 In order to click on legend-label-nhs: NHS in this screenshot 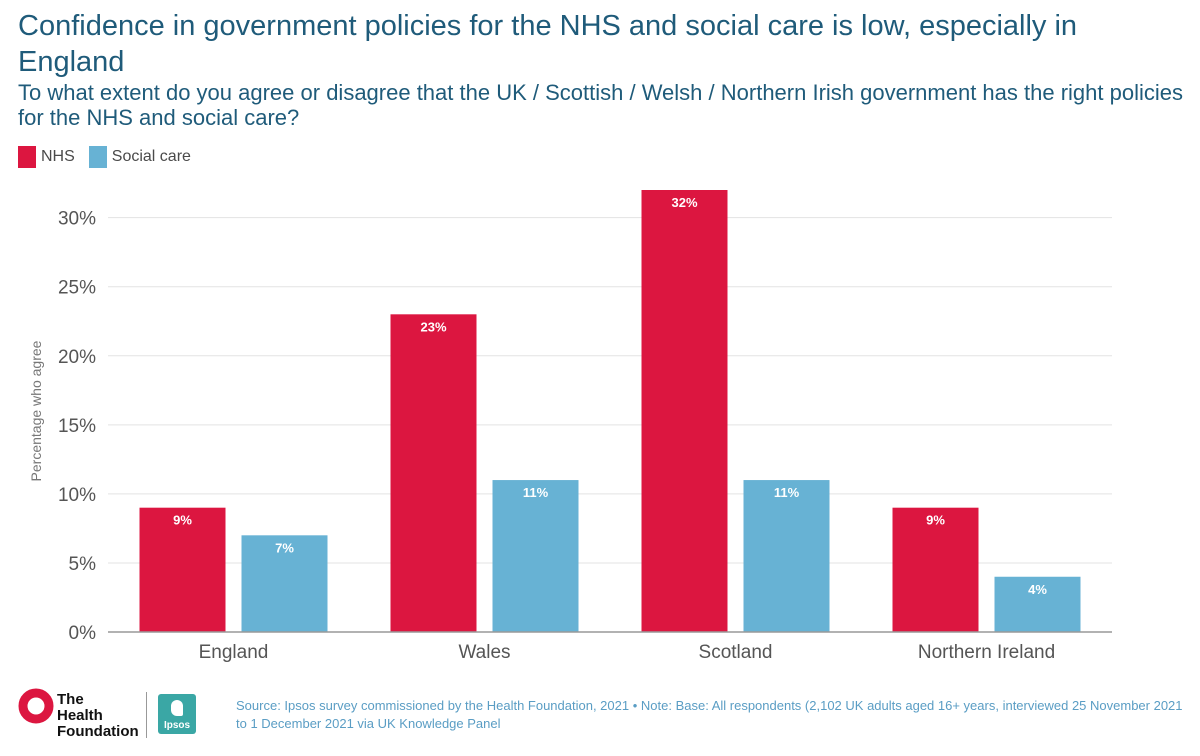, I will do `click(58, 156)`.